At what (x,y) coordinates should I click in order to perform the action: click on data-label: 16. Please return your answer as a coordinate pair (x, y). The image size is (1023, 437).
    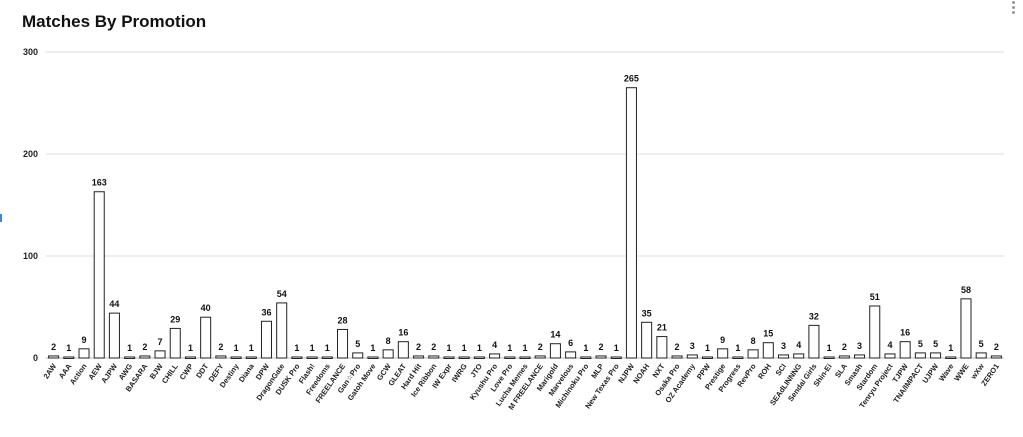
    Looking at the image, I should click on (403, 333).